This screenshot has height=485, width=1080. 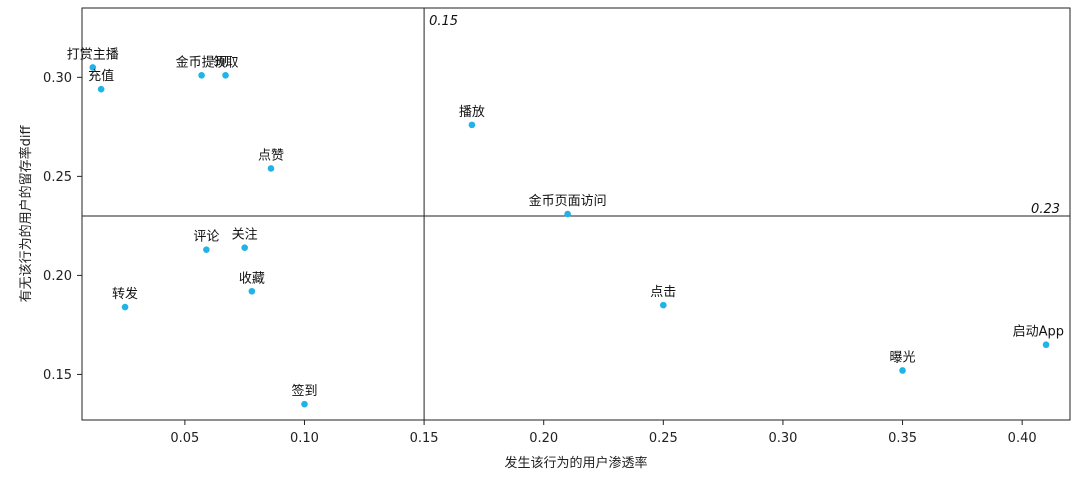 I want to click on point-label: 金币页面访问, so click(x=568, y=201).